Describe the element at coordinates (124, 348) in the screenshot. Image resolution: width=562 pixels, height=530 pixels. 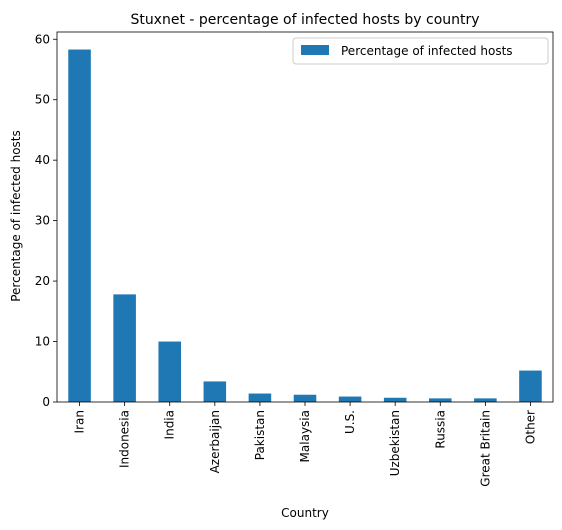
I see `bar-indonesia` at that location.